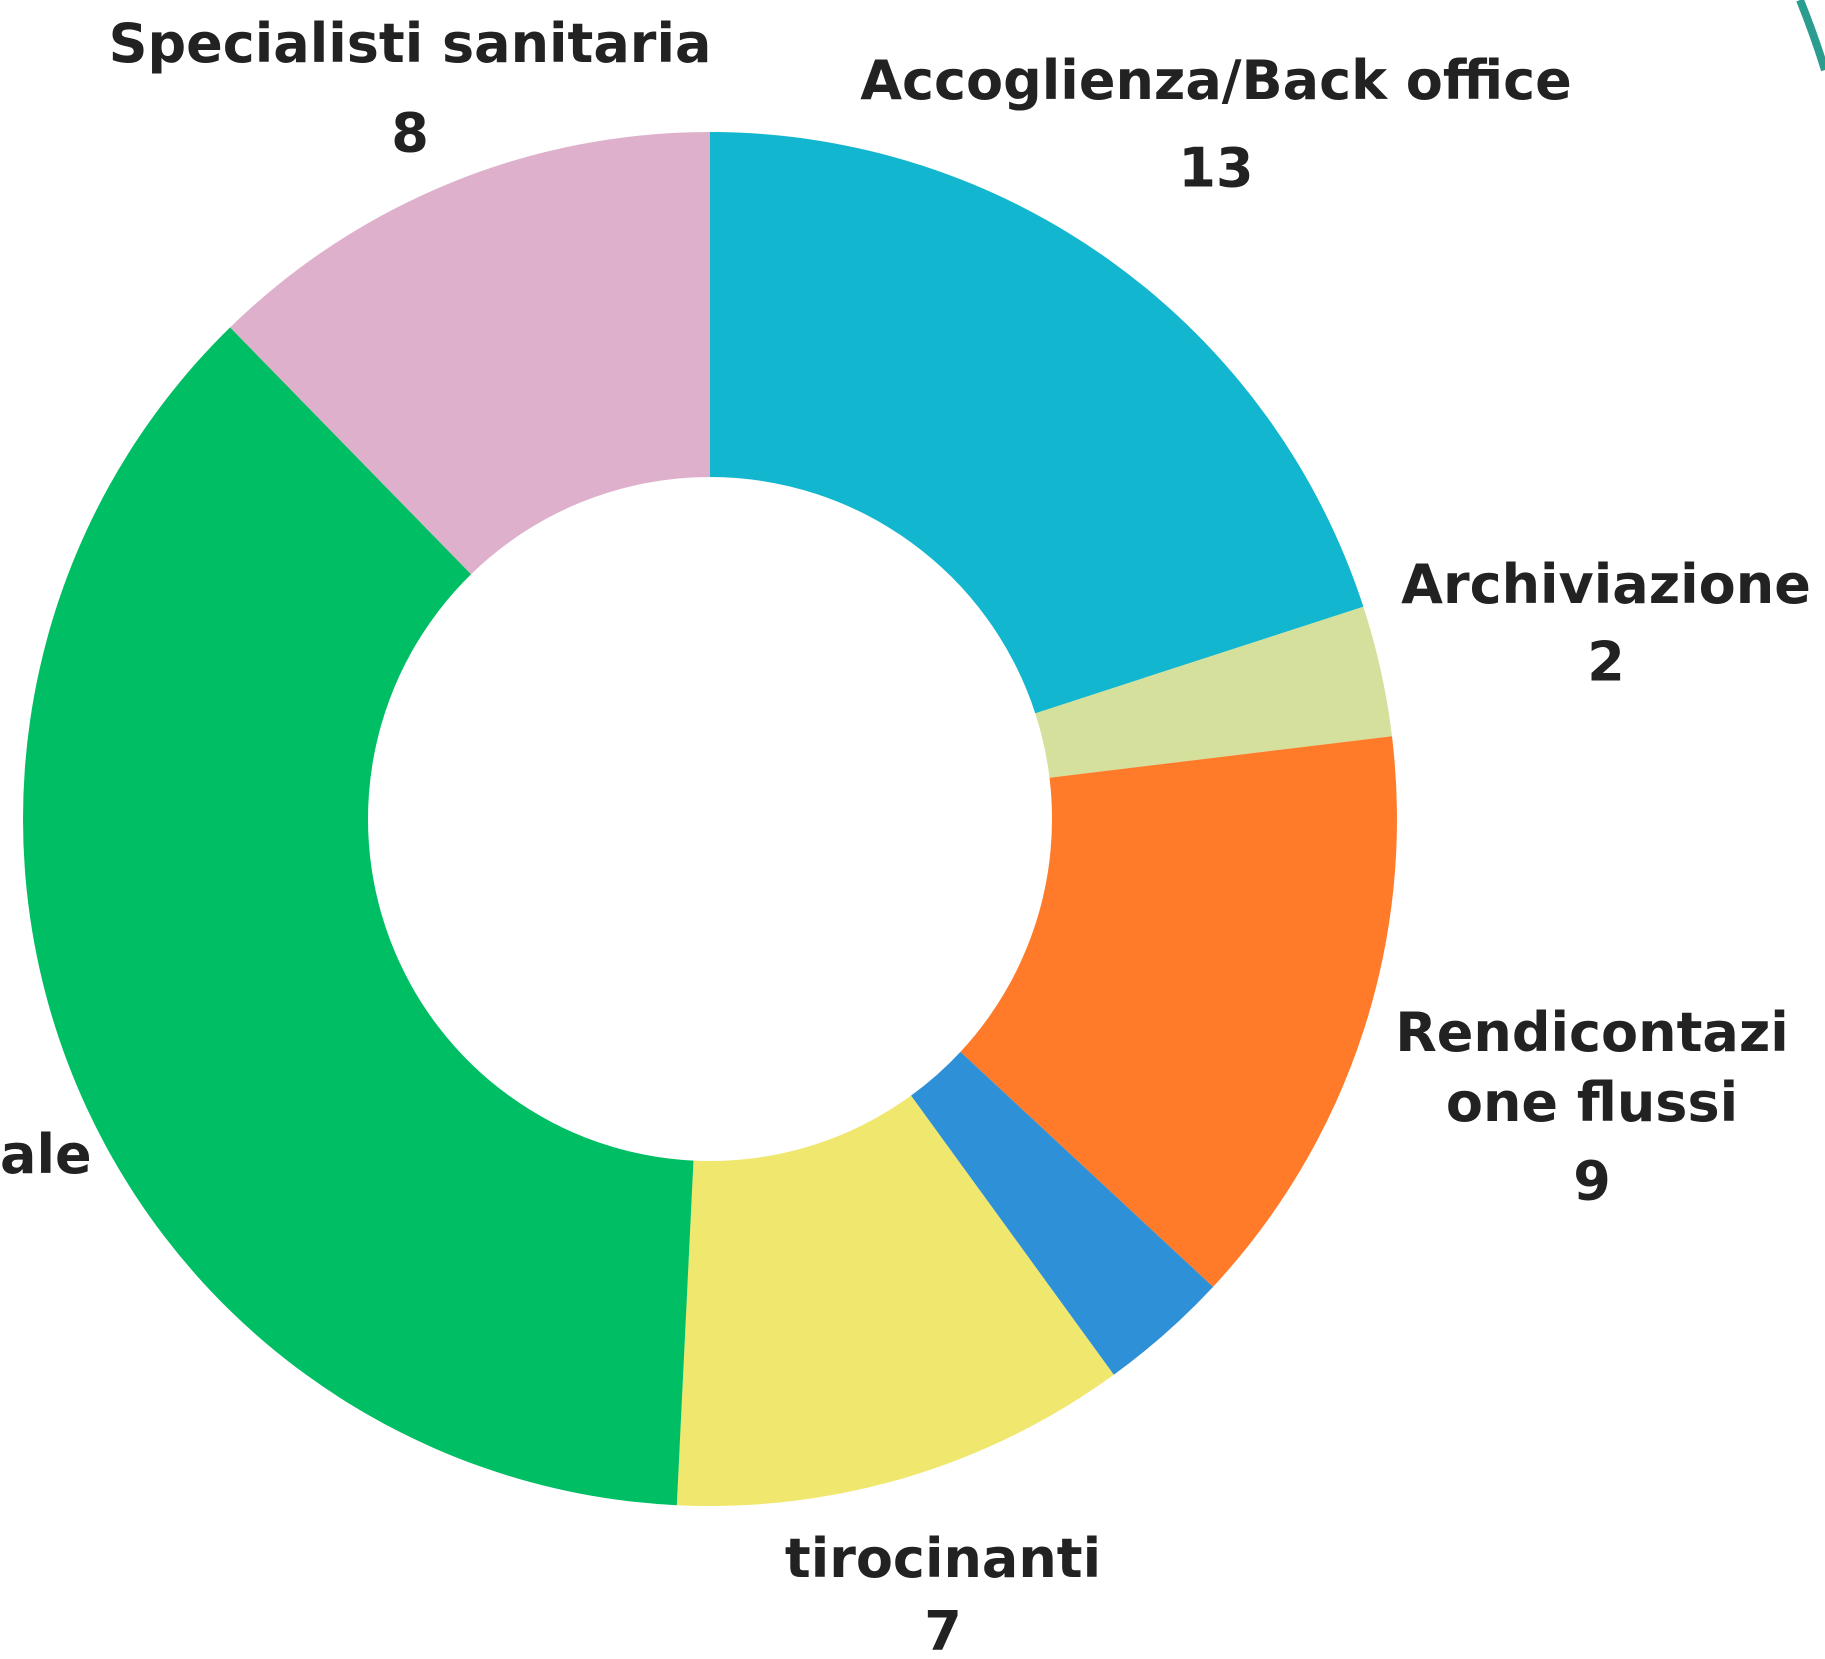 The image size is (1825, 1659). I want to click on label-line: Accoglienza/Back office, so click(1216, 80).